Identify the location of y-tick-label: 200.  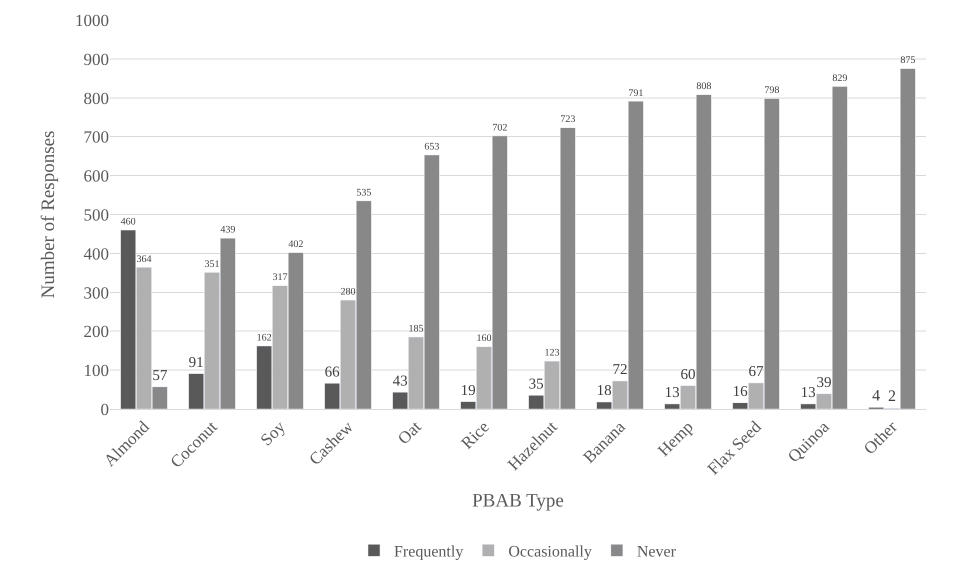
(96, 332).